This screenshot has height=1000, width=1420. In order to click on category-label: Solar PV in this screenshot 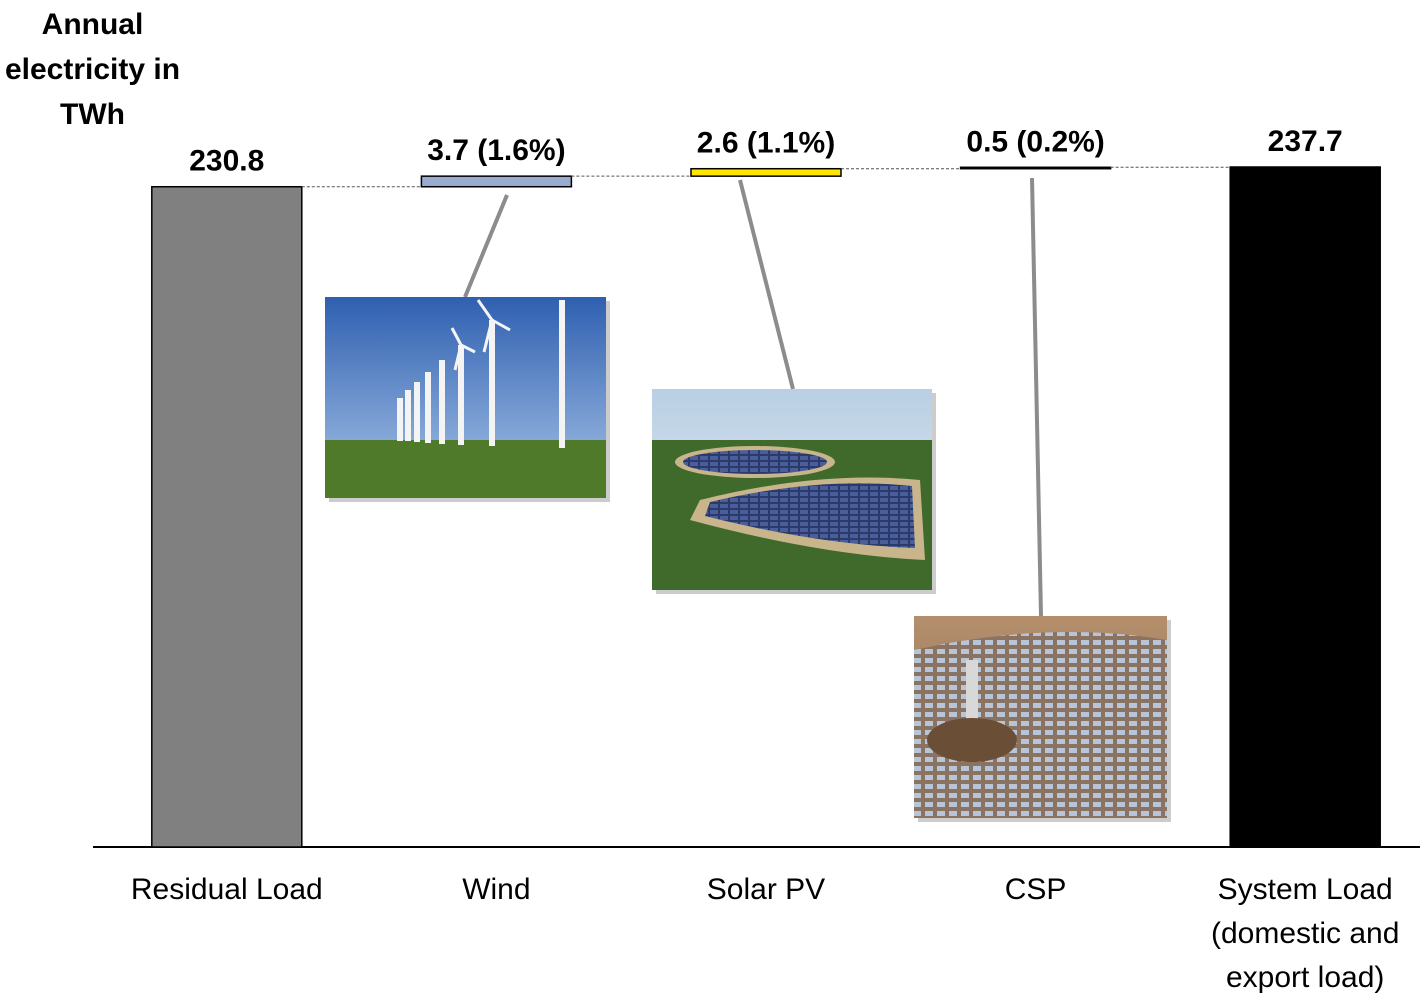, I will do `click(766, 889)`.